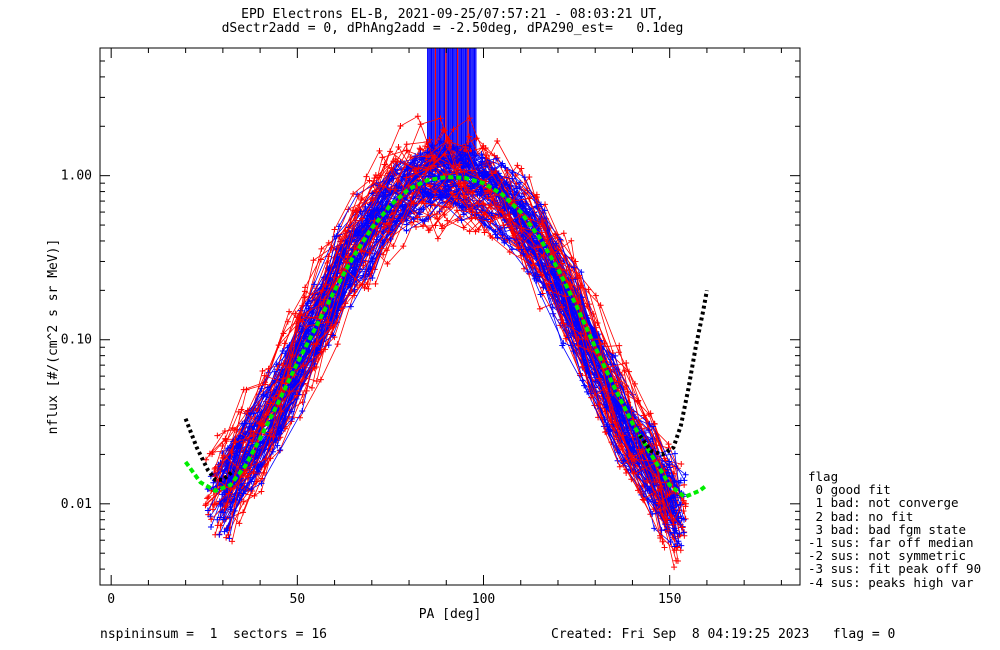  Describe the element at coordinates (887, 556) in the screenshot. I see `legend-item-not-symmetric: -2 sus: not symmetric` at that location.